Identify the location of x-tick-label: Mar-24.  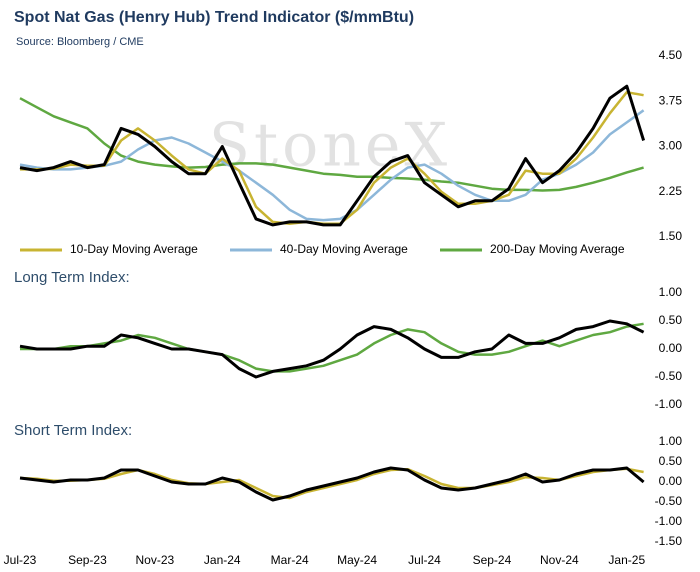
(290, 560).